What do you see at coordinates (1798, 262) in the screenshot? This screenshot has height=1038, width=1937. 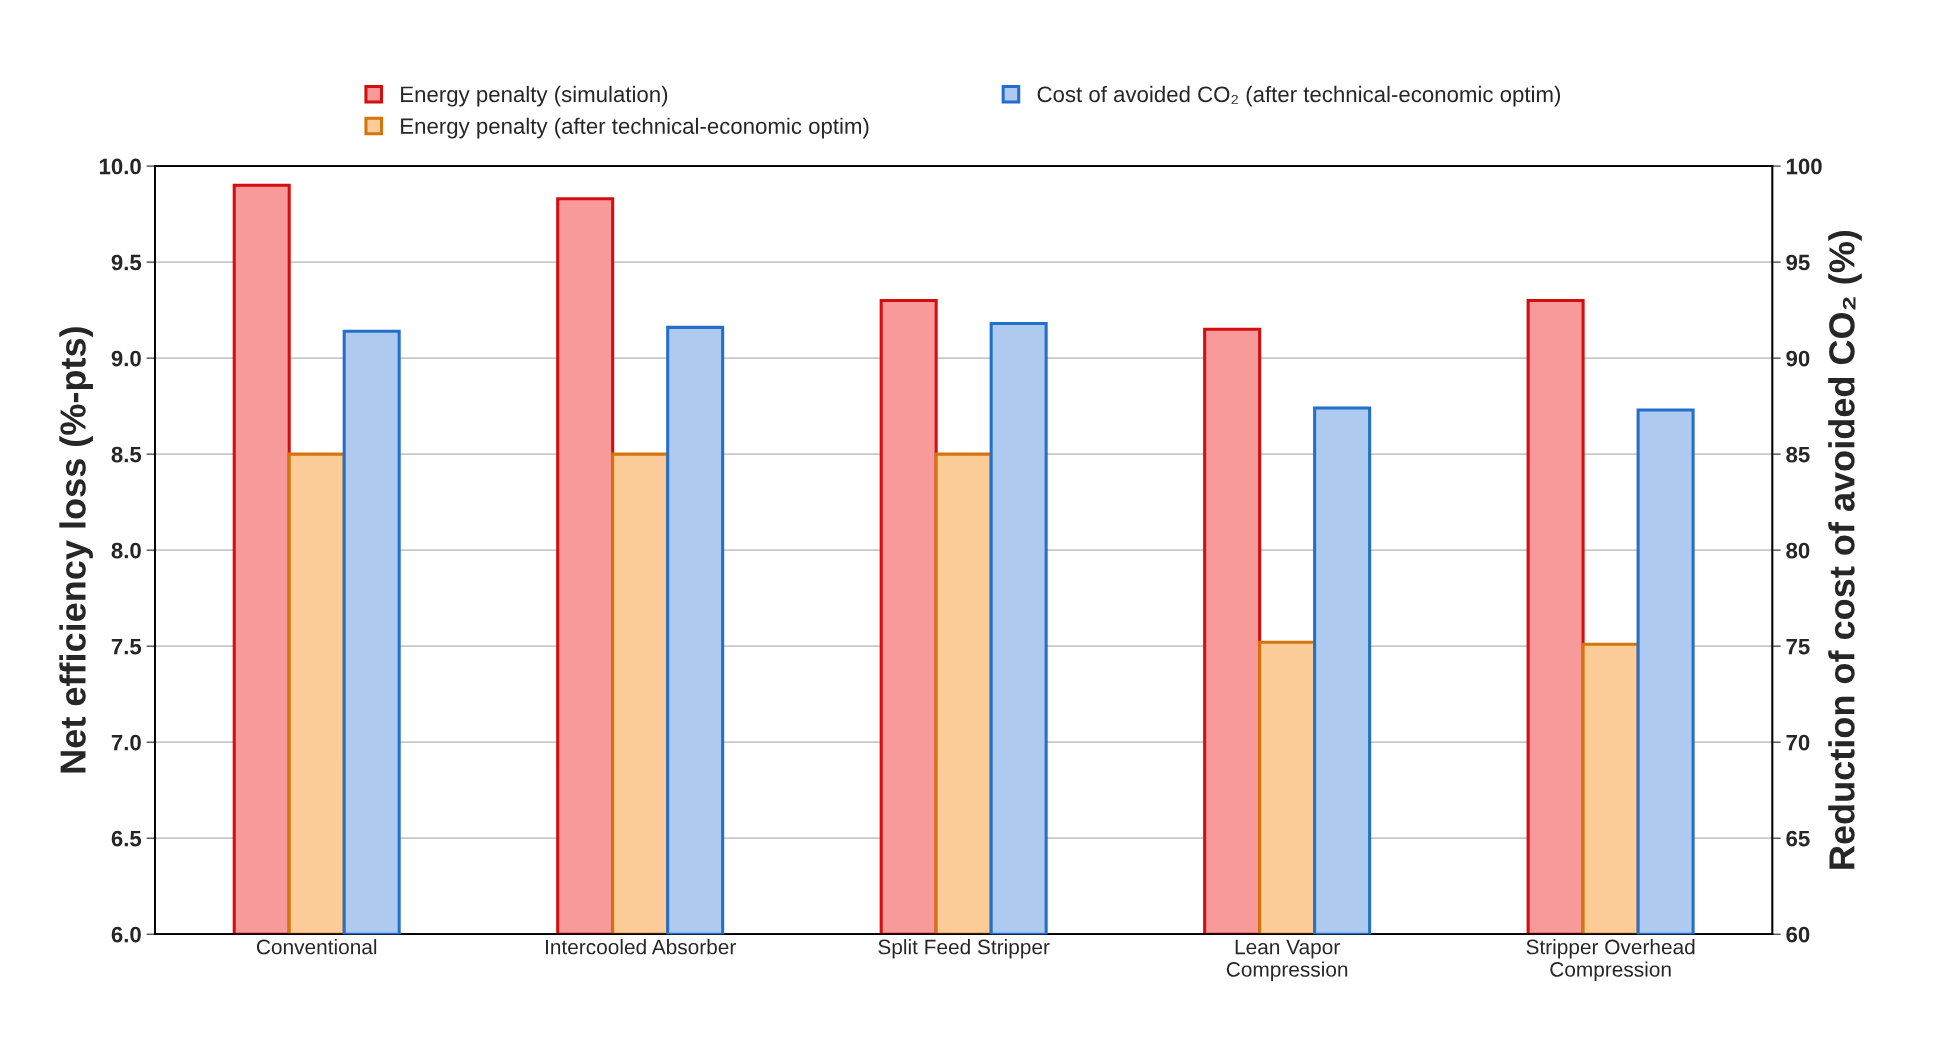 I see `y2-tick-label: 95` at bounding box center [1798, 262].